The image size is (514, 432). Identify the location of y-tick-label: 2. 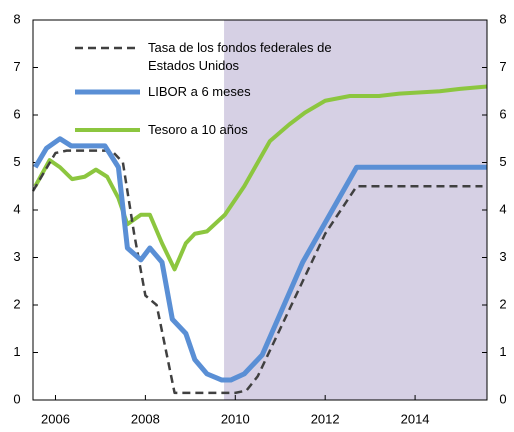
(16, 303).